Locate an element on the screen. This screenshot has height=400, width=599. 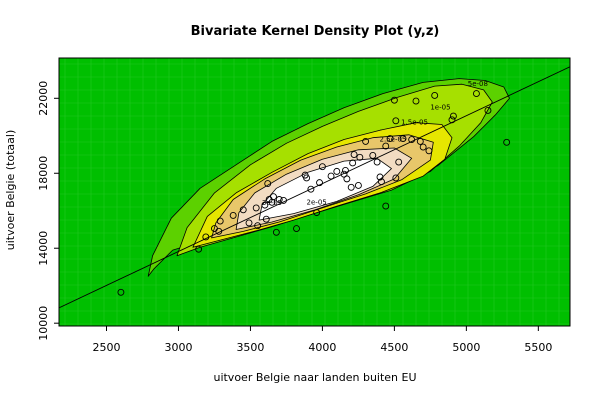
contour-label: 3e-05 is located at coordinates (272, 203).